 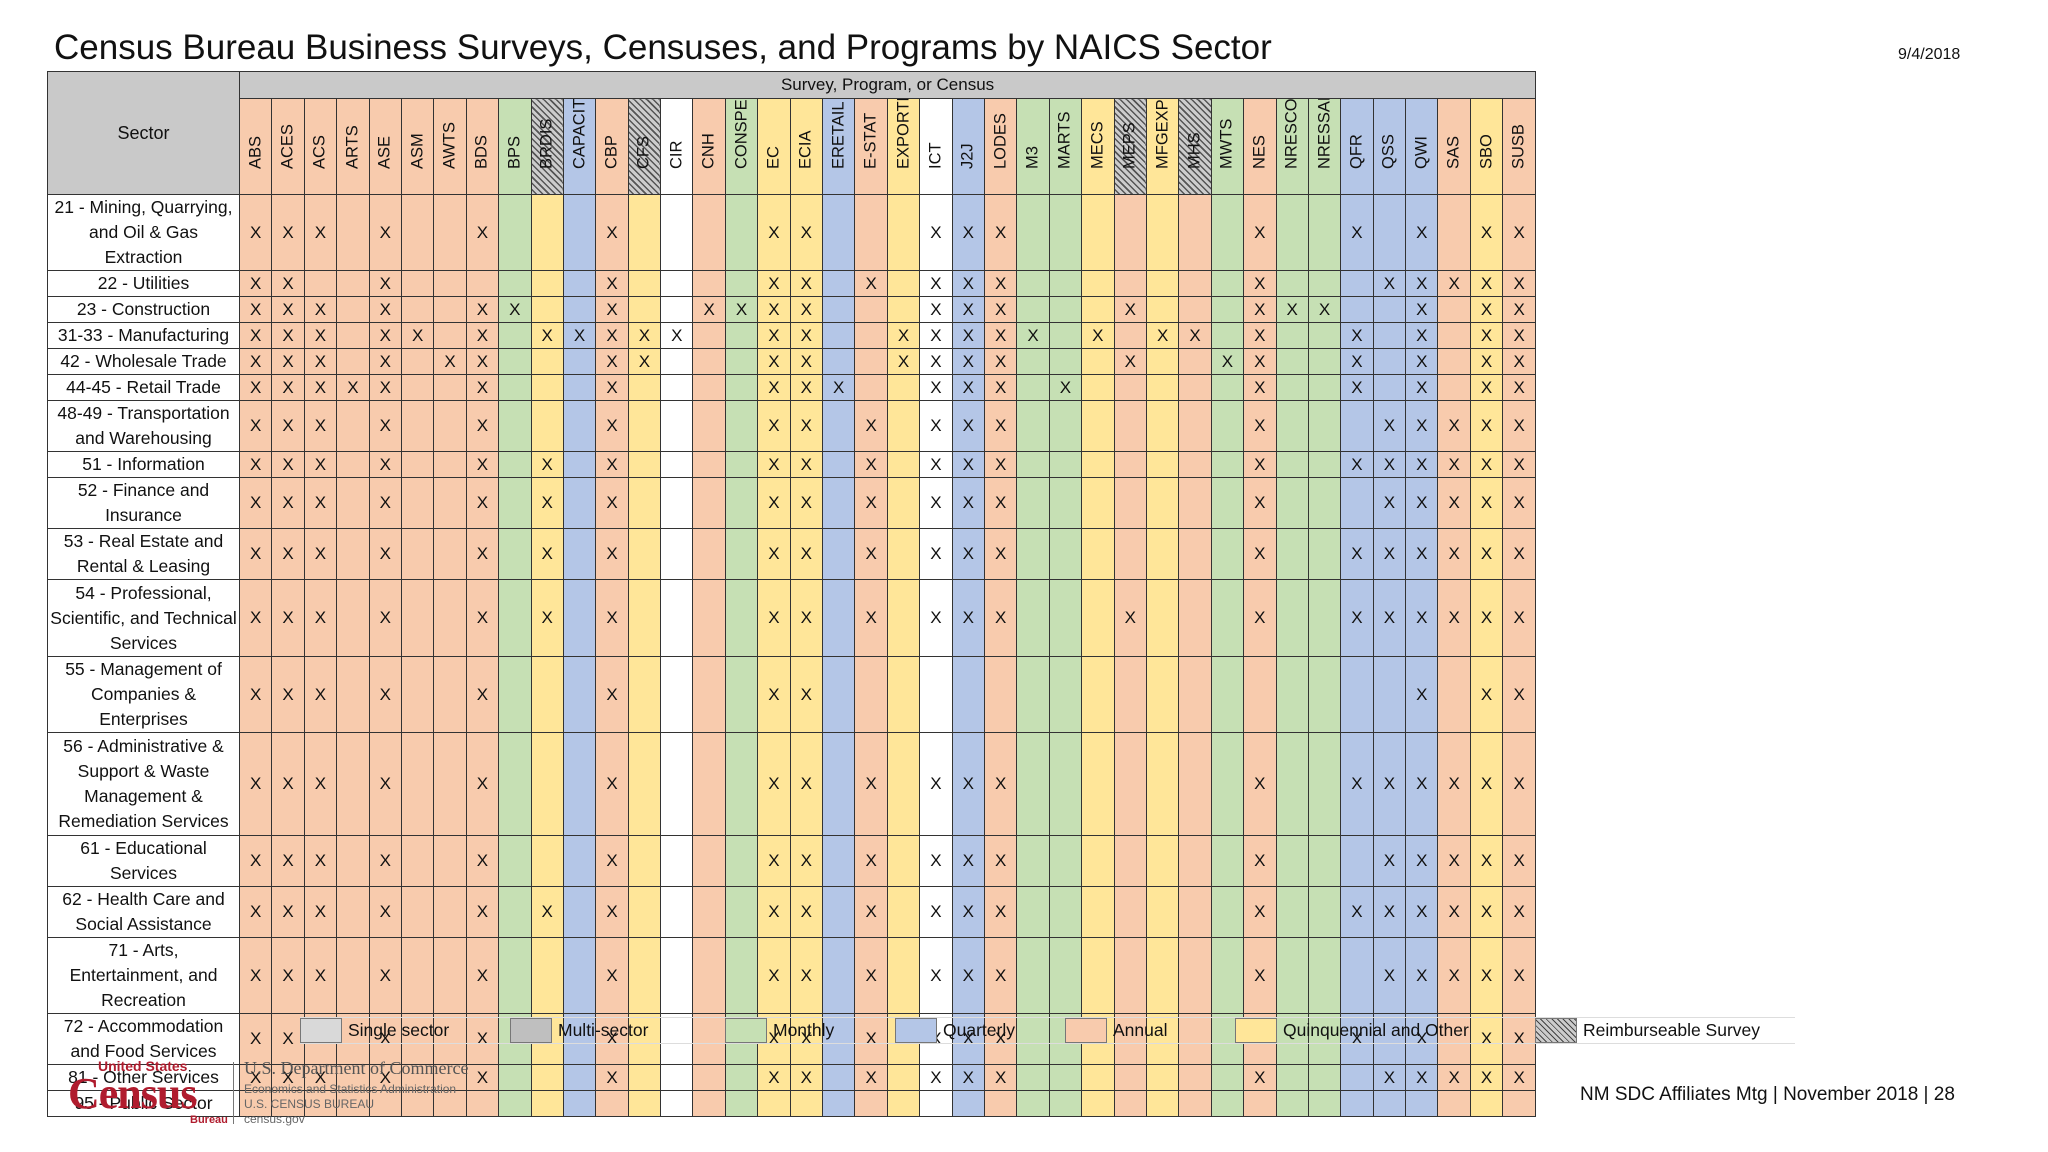 What do you see at coordinates (1130, 309) in the screenshot?
I see `cell-meps: X` at bounding box center [1130, 309].